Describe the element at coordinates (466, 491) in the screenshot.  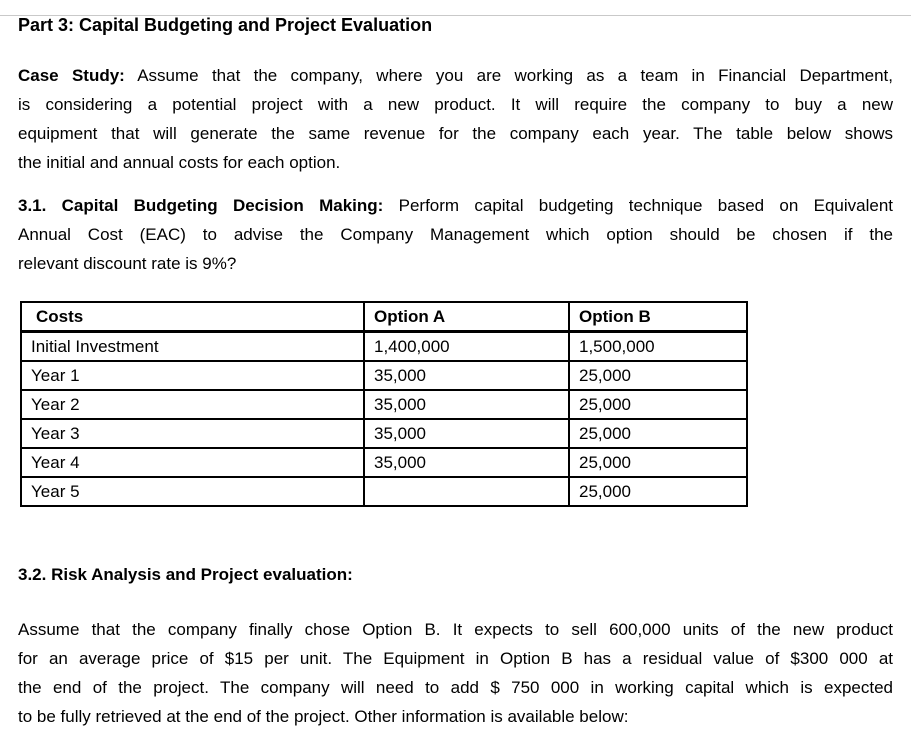
I see `cell-option-a` at that location.